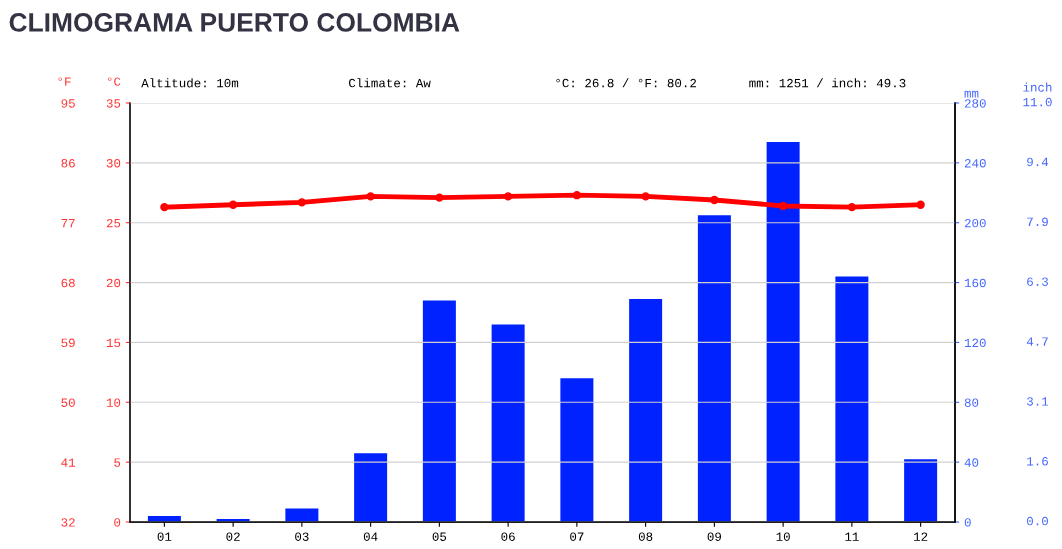 The image size is (1062, 549). Describe the element at coordinates (1037, 461) in the screenshot. I see `text: 1.6` at that location.